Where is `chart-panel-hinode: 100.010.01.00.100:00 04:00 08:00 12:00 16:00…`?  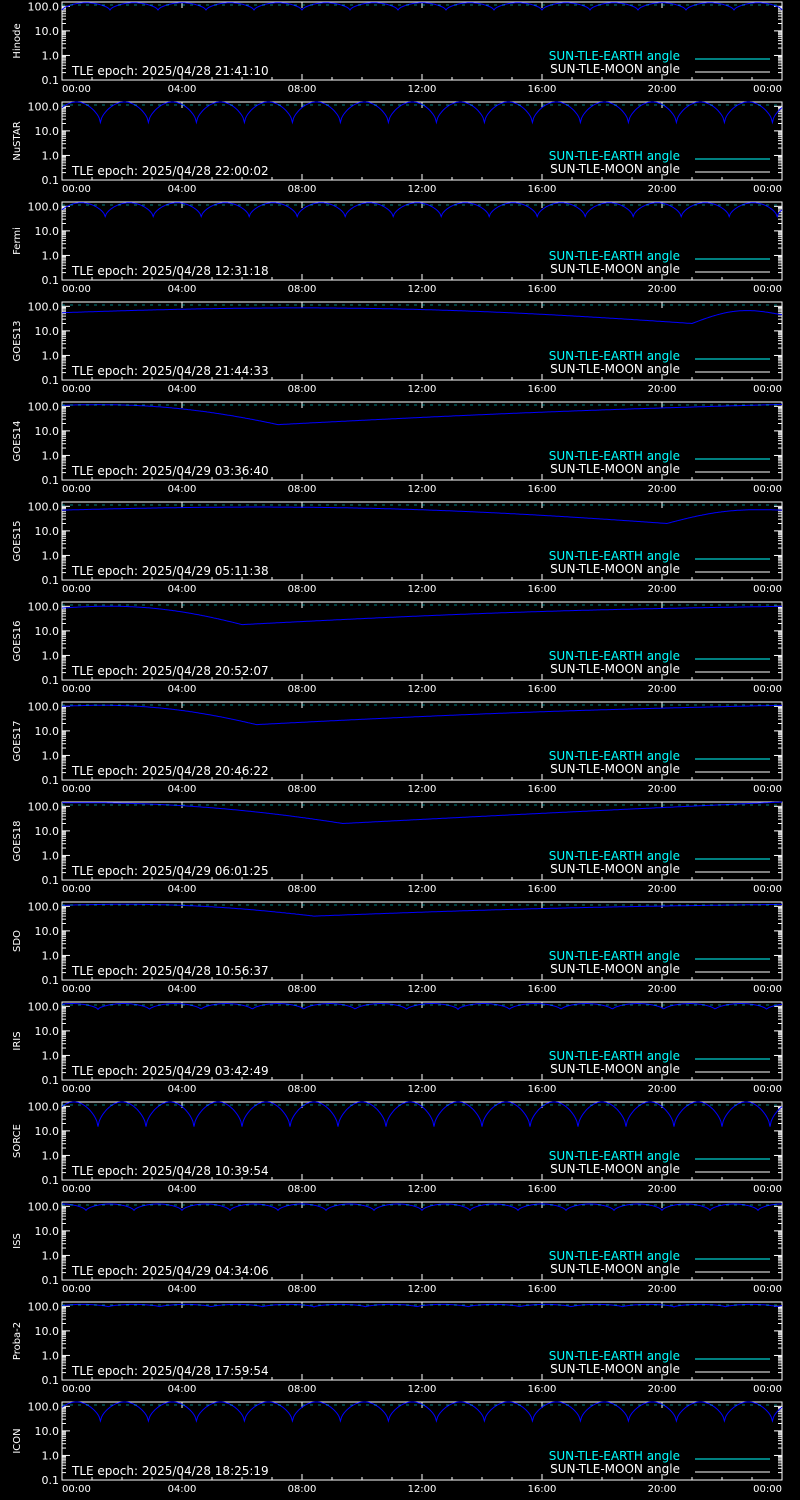 chart-panel-hinode: 100.010.01.00.100:00 04:00 08:00 12:00 16:00… is located at coordinates (397, 47).